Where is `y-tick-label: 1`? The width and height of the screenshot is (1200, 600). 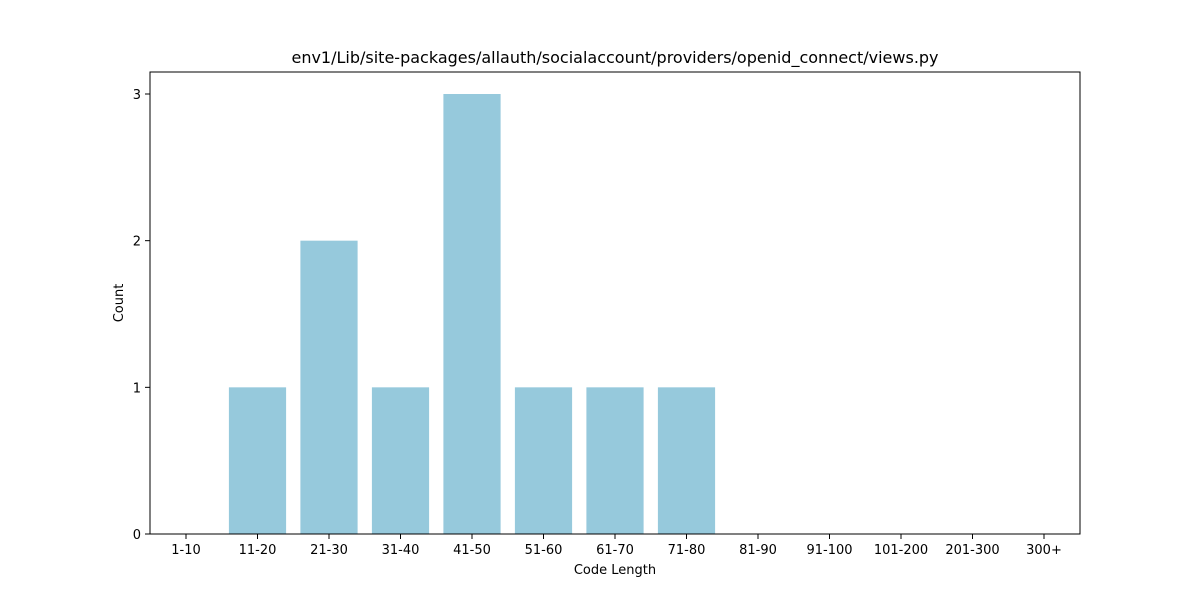
y-tick-label: 1 is located at coordinates (137, 388).